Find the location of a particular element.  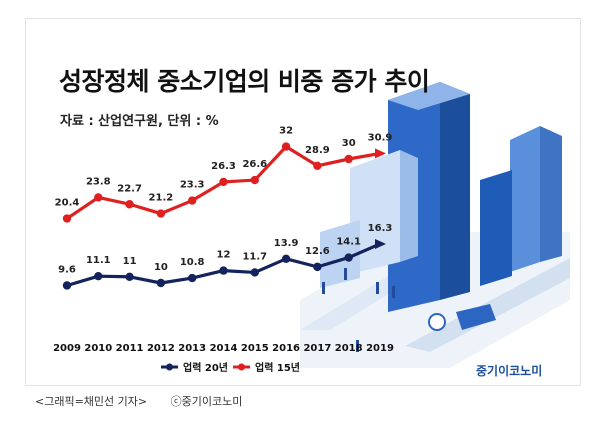

data-label: 21.2 is located at coordinates (161, 198).